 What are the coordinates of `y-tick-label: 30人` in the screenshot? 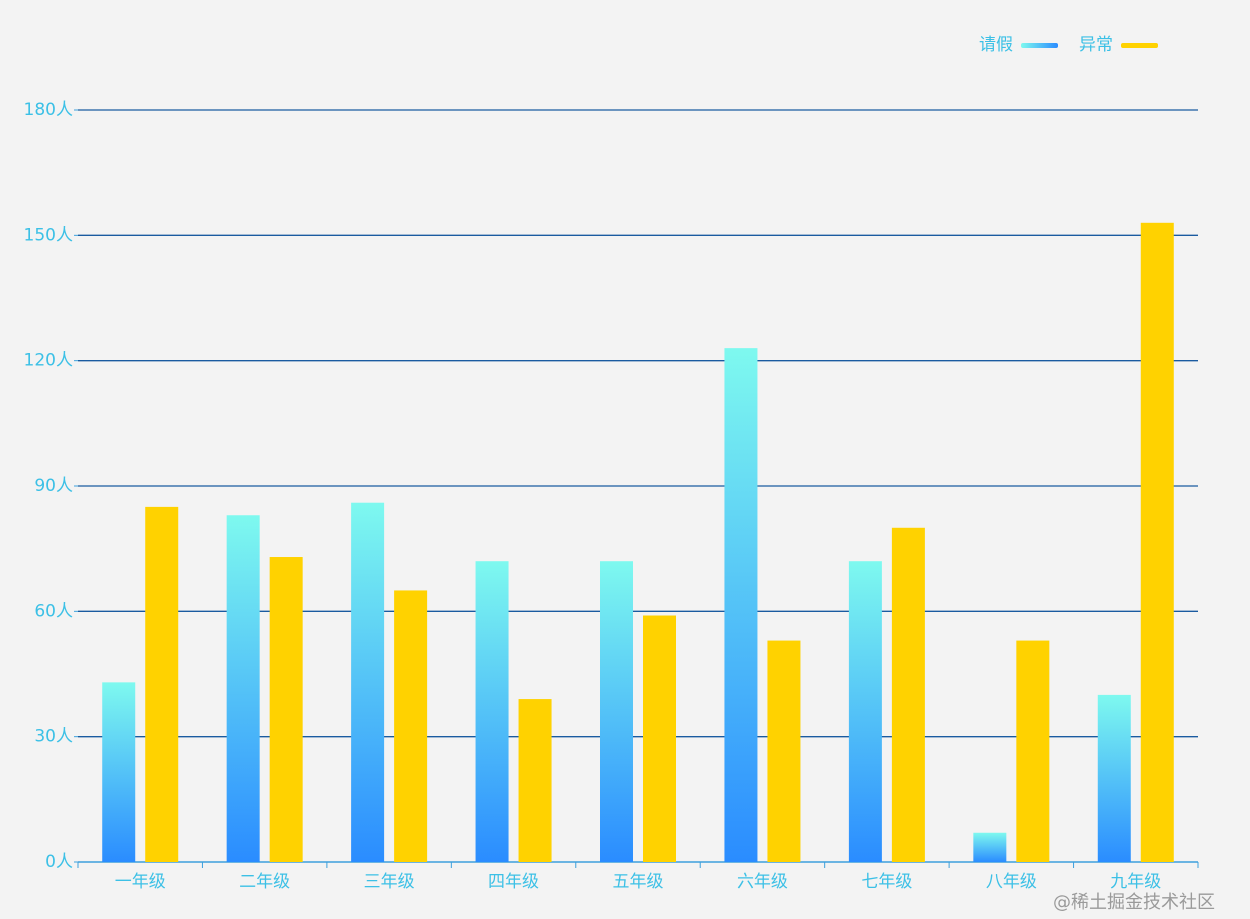 It's located at (53, 737).